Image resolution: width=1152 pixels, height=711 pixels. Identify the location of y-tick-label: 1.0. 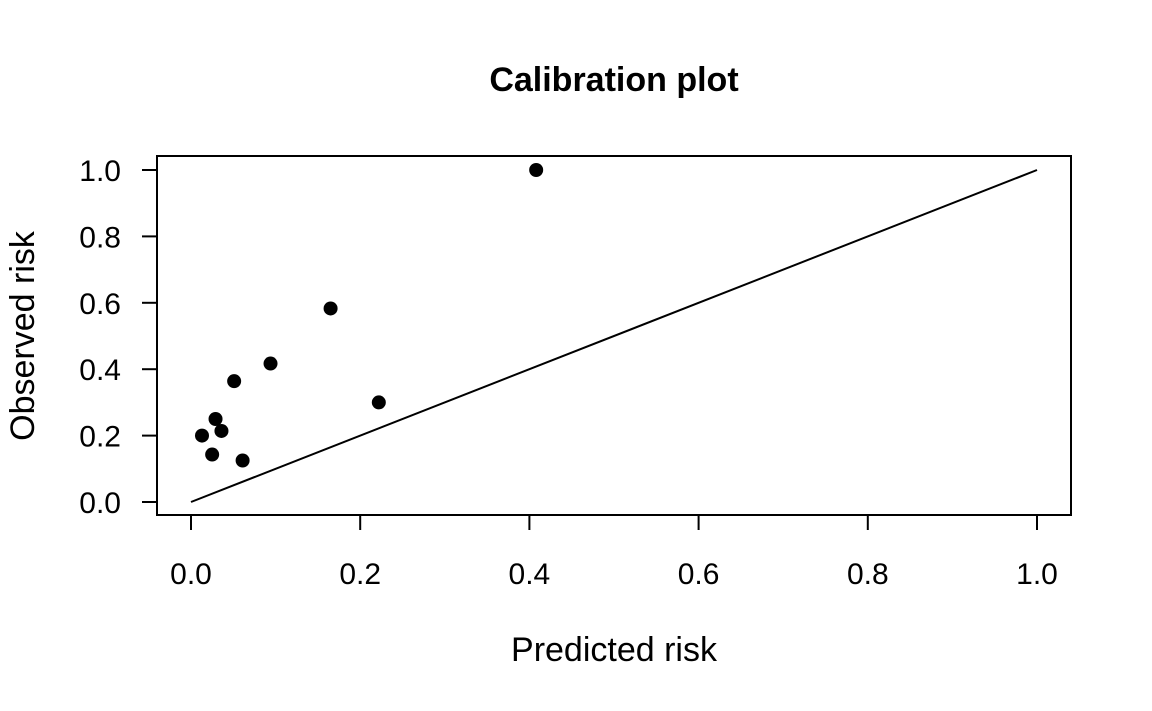
(100, 171).